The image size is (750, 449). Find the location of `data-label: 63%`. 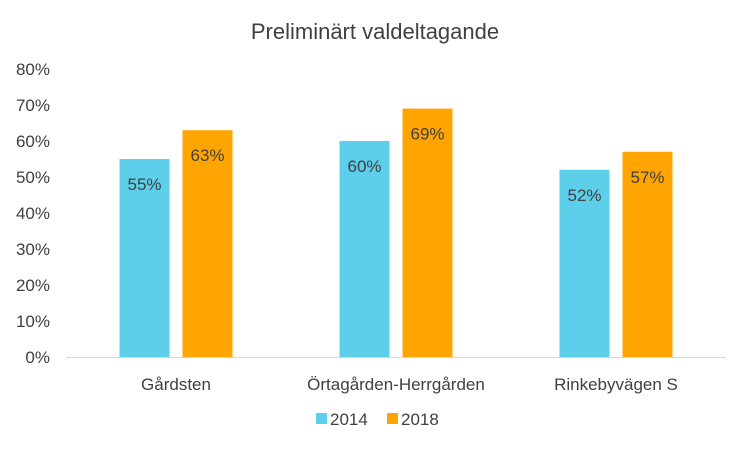

data-label: 63% is located at coordinates (207, 155).